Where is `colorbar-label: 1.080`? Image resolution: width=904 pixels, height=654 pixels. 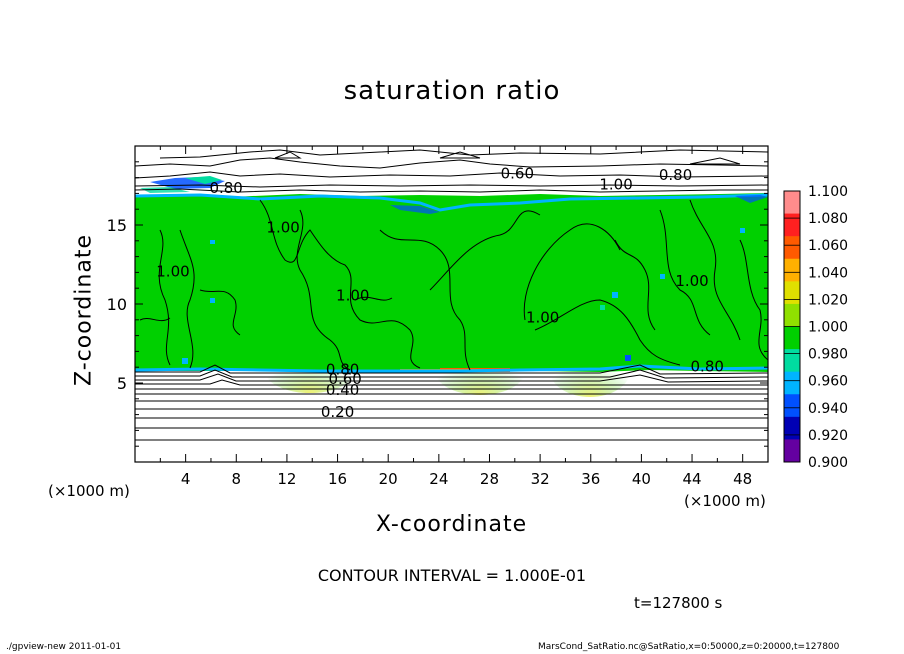 colorbar-label: 1.080 is located at coordinates (828, 219).